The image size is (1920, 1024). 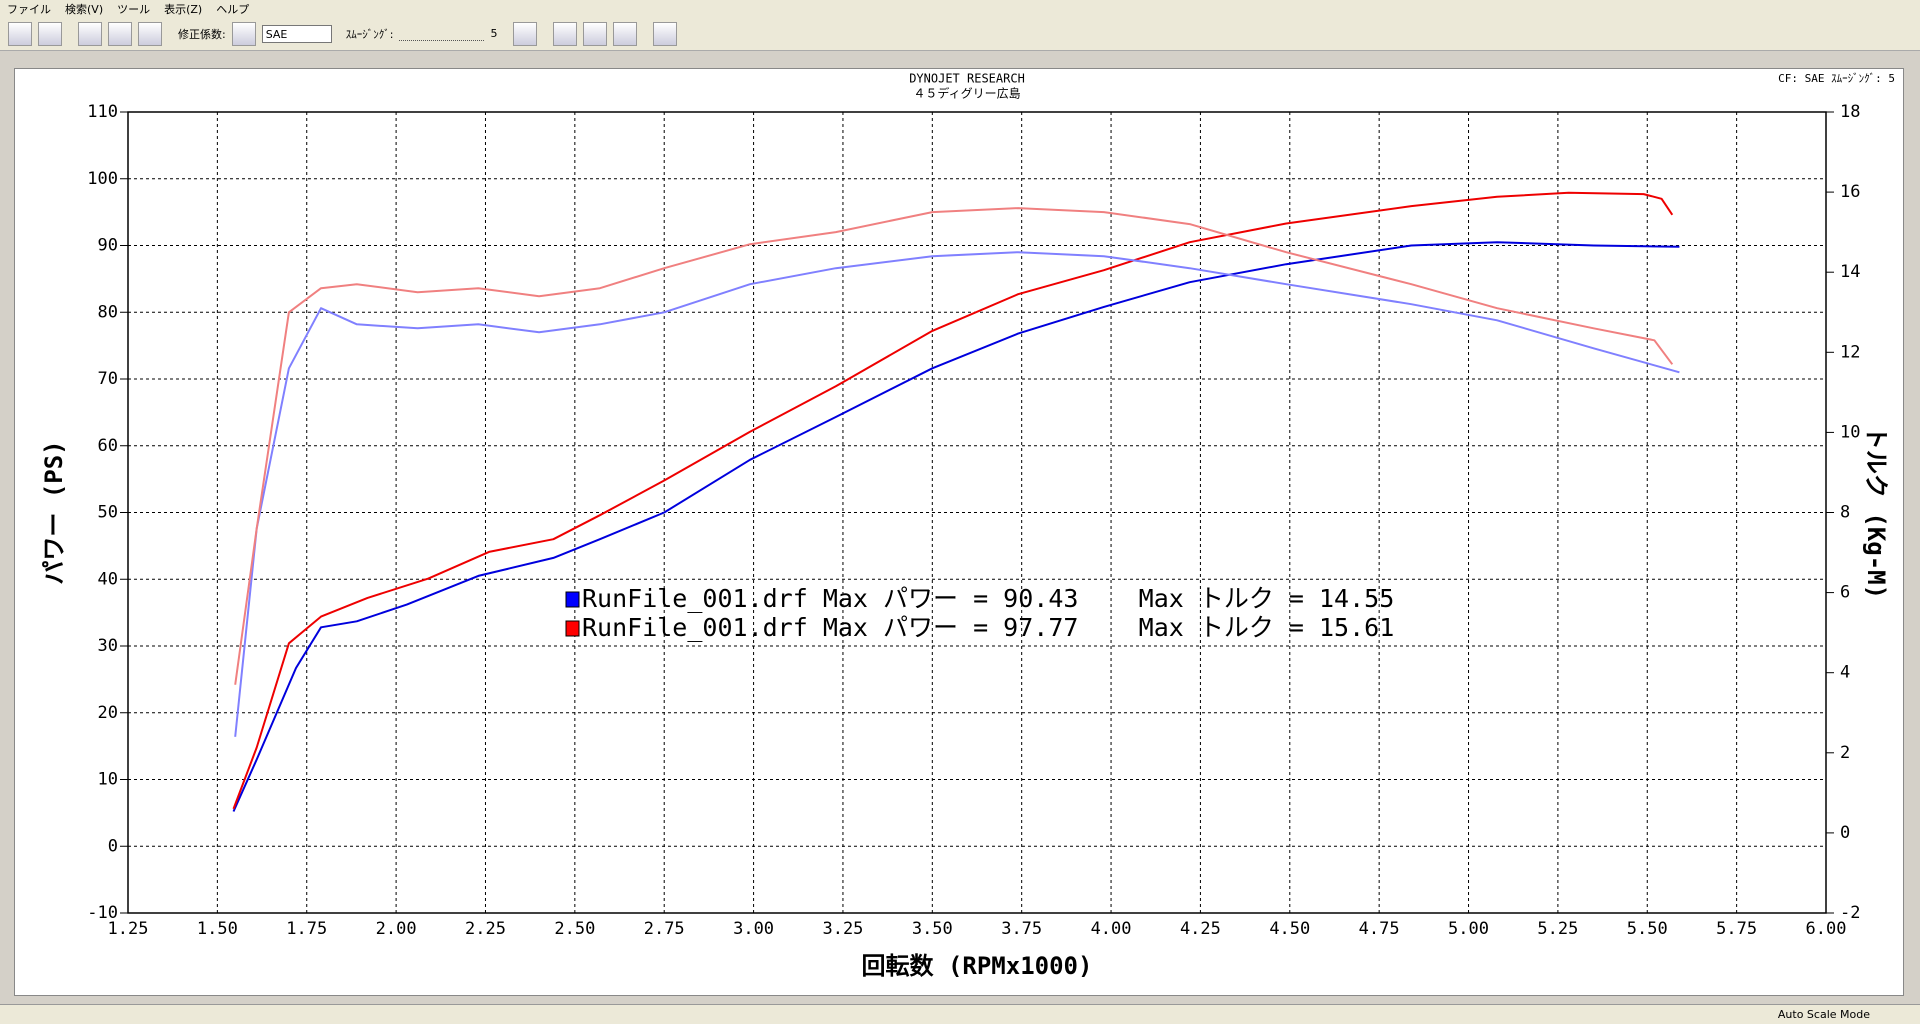 What do you see at coordinates (1200, 929) in the screenshot?
I see `x-tick-label: 4.25` at bounding box center [1200, 929].